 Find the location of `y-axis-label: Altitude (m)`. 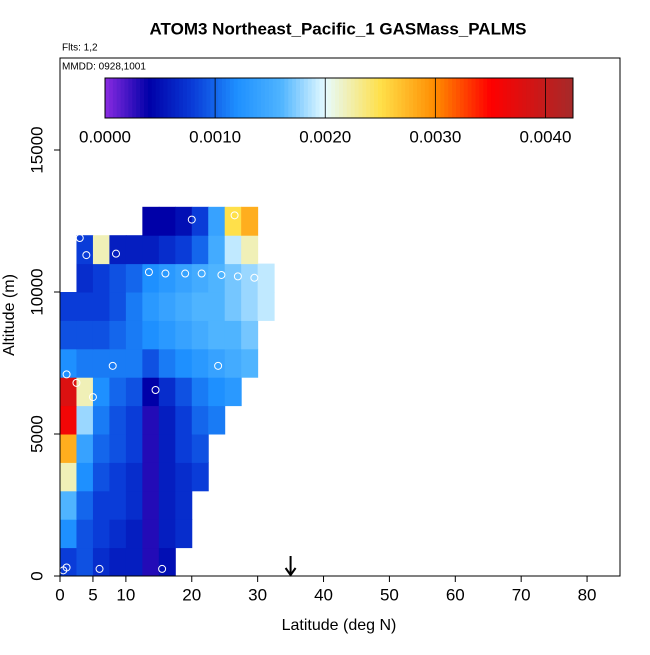

y-axis-label: Altitude (m) is located at coordinates (9, 315).